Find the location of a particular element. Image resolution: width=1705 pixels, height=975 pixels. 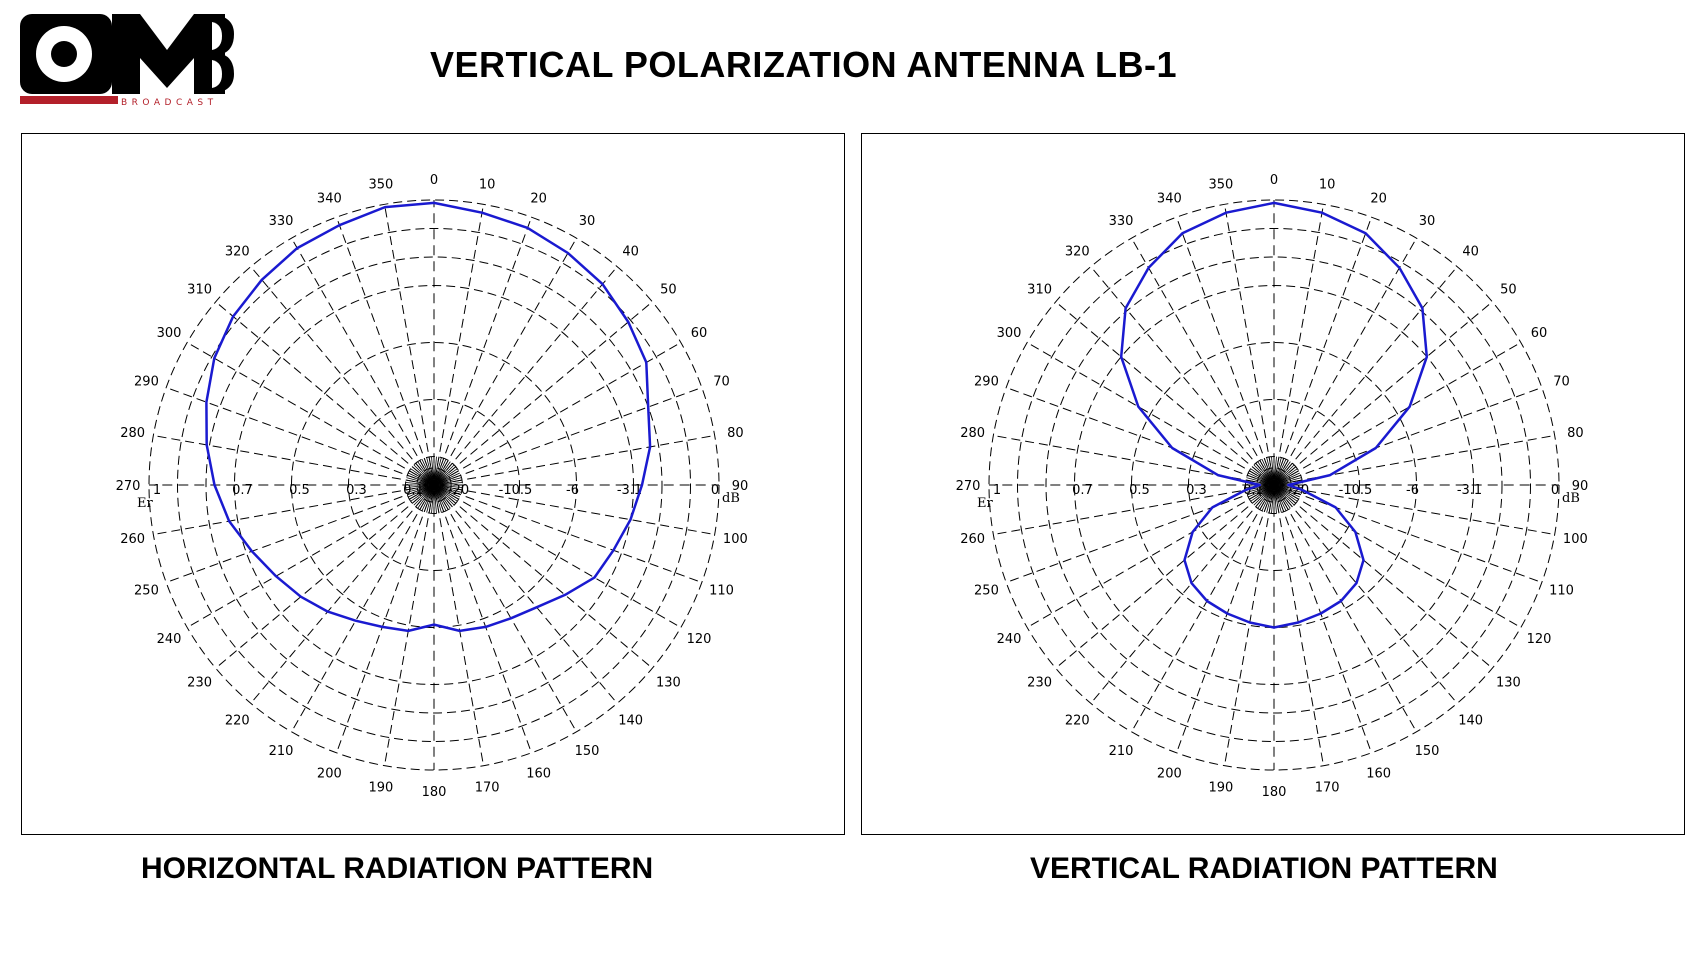

angle-label: 140 is located at coordinates (630, 720).